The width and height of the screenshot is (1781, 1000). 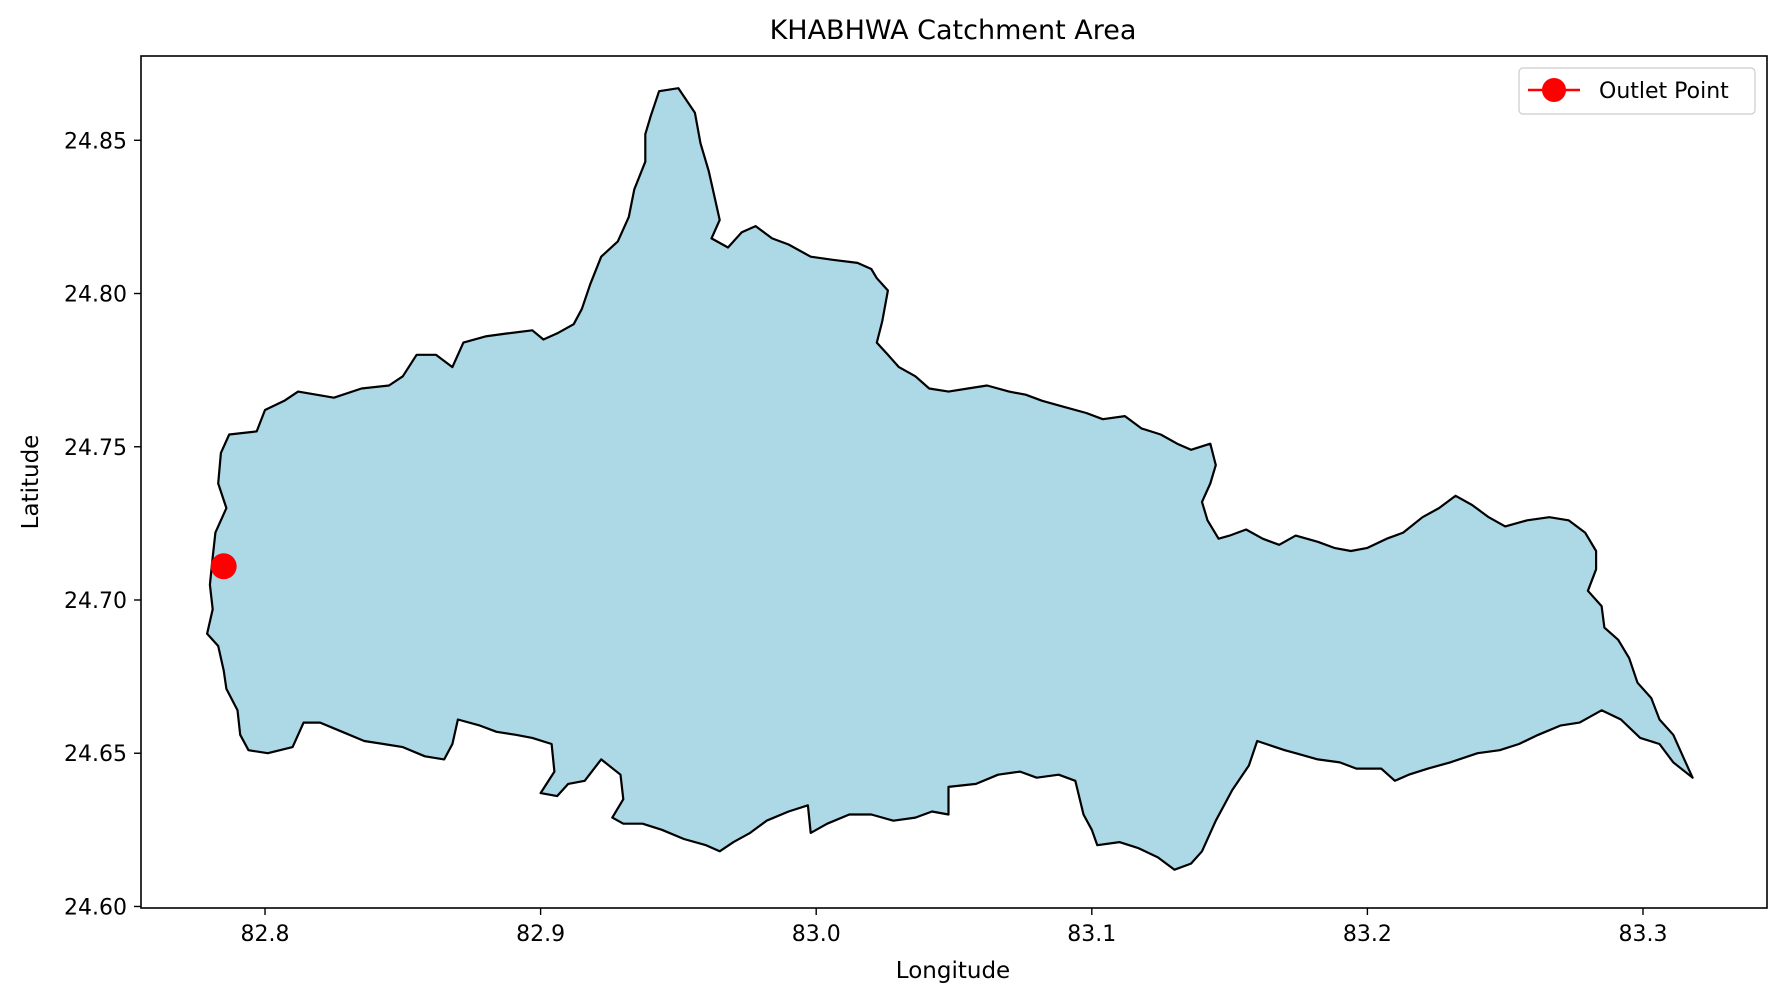 What do you see at coordinates (95, 295) in the screenshot?
I see `y-tick-label: 24.80` at bounding box center [95, 295].